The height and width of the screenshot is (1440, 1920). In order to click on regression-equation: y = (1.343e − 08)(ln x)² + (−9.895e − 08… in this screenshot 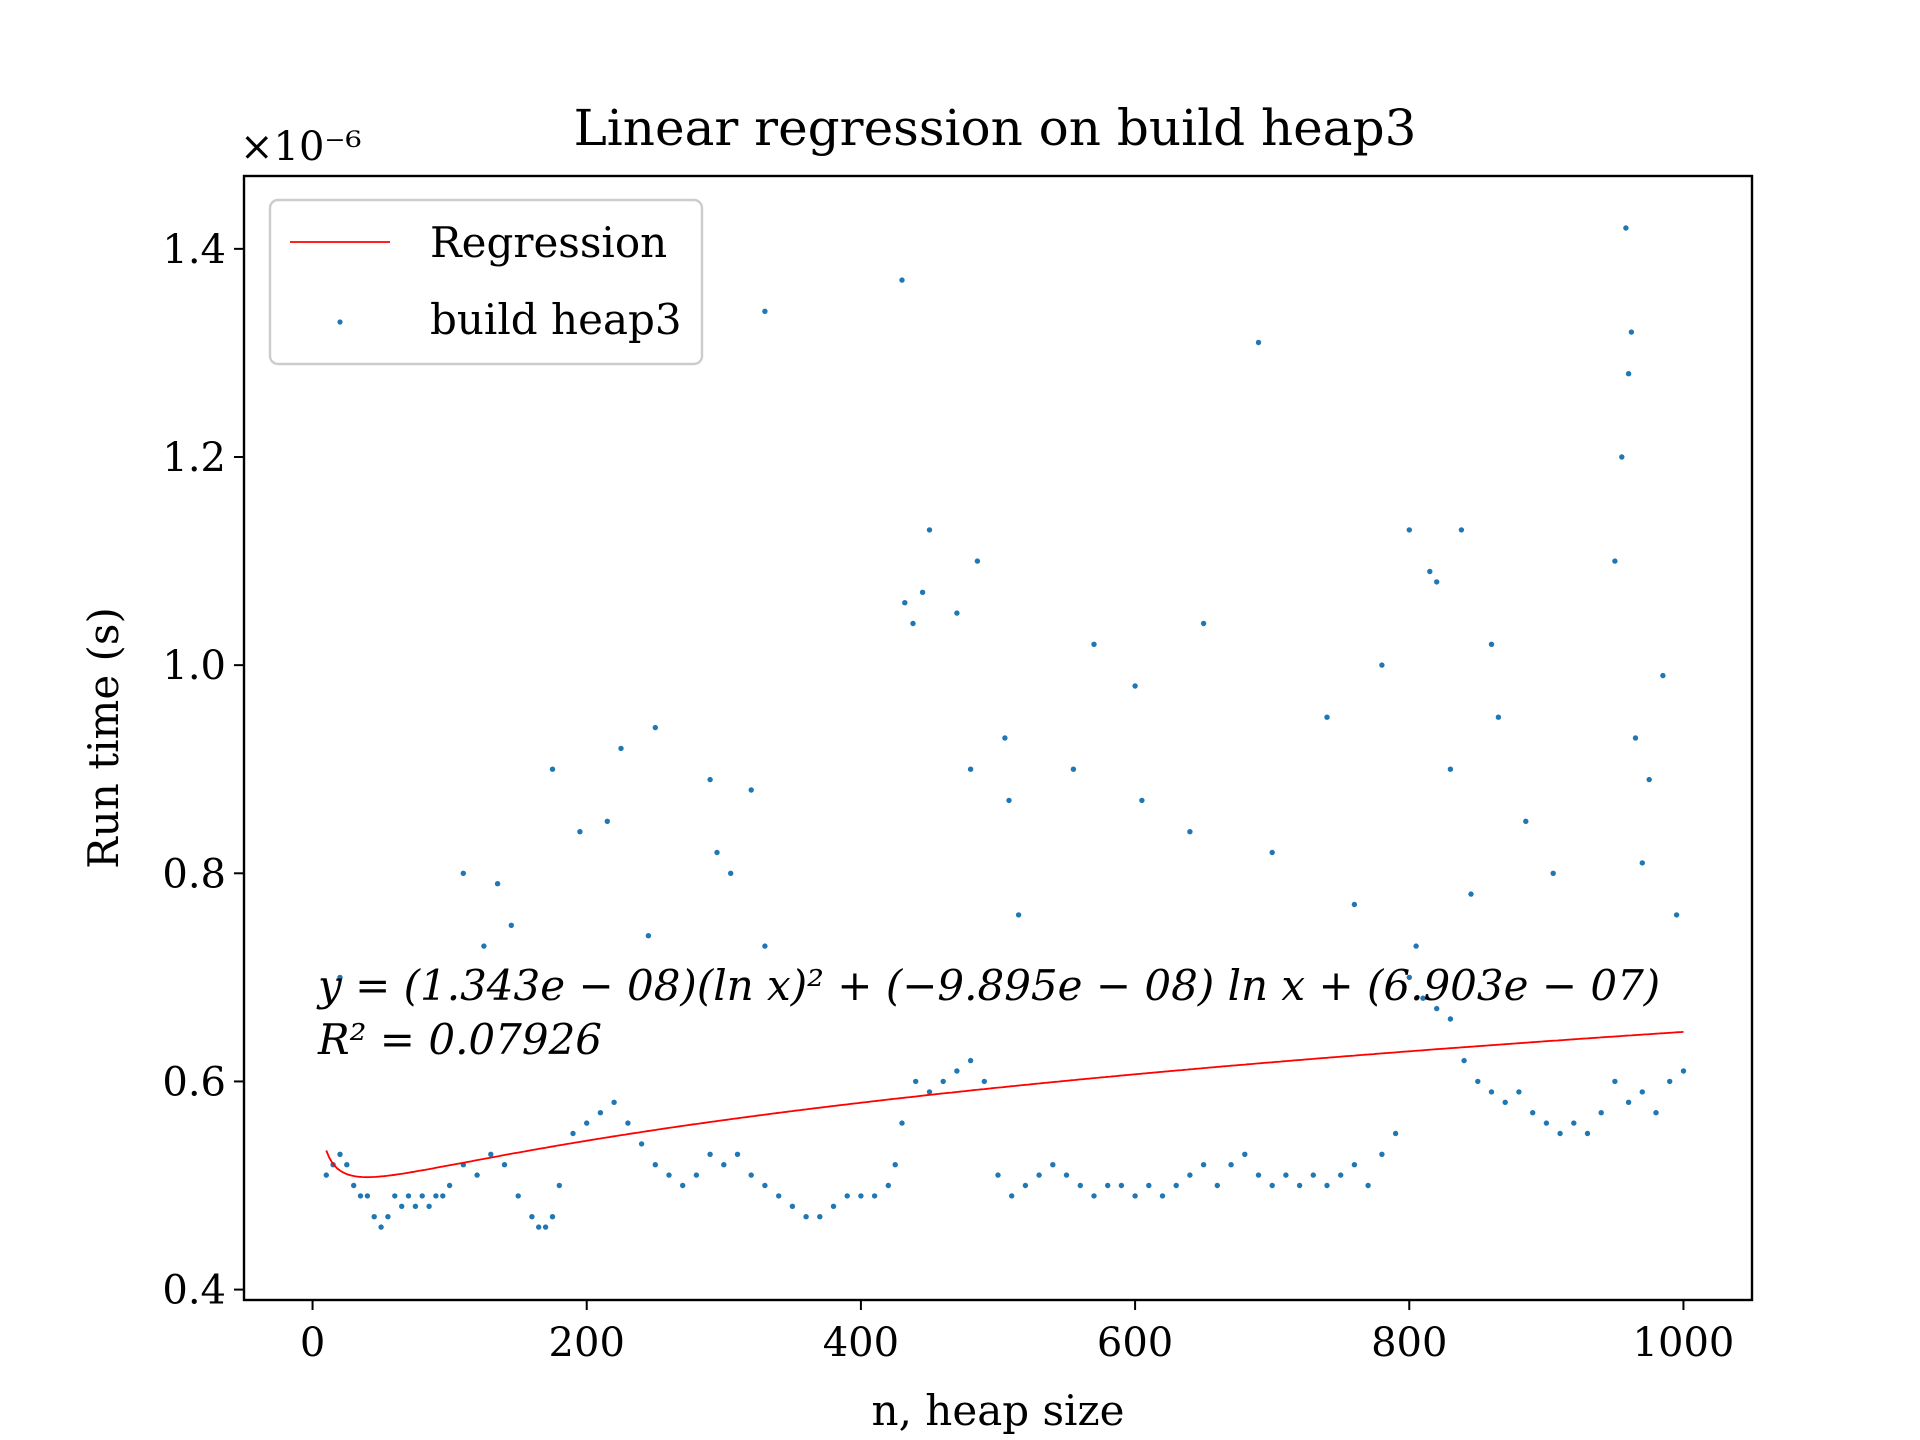, I will do `click(988, 985)`.